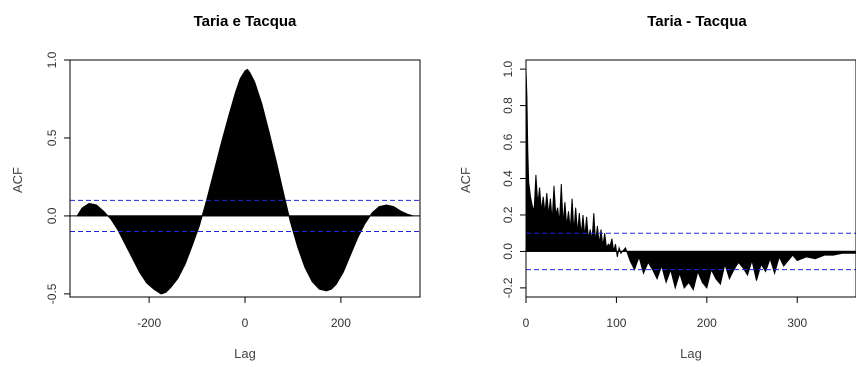 The width and height of the screenshot is (856, 369). Describe the element at coordinates (52, 293) in the screenshot. I see `y-tick-label: -0.5` at that location.